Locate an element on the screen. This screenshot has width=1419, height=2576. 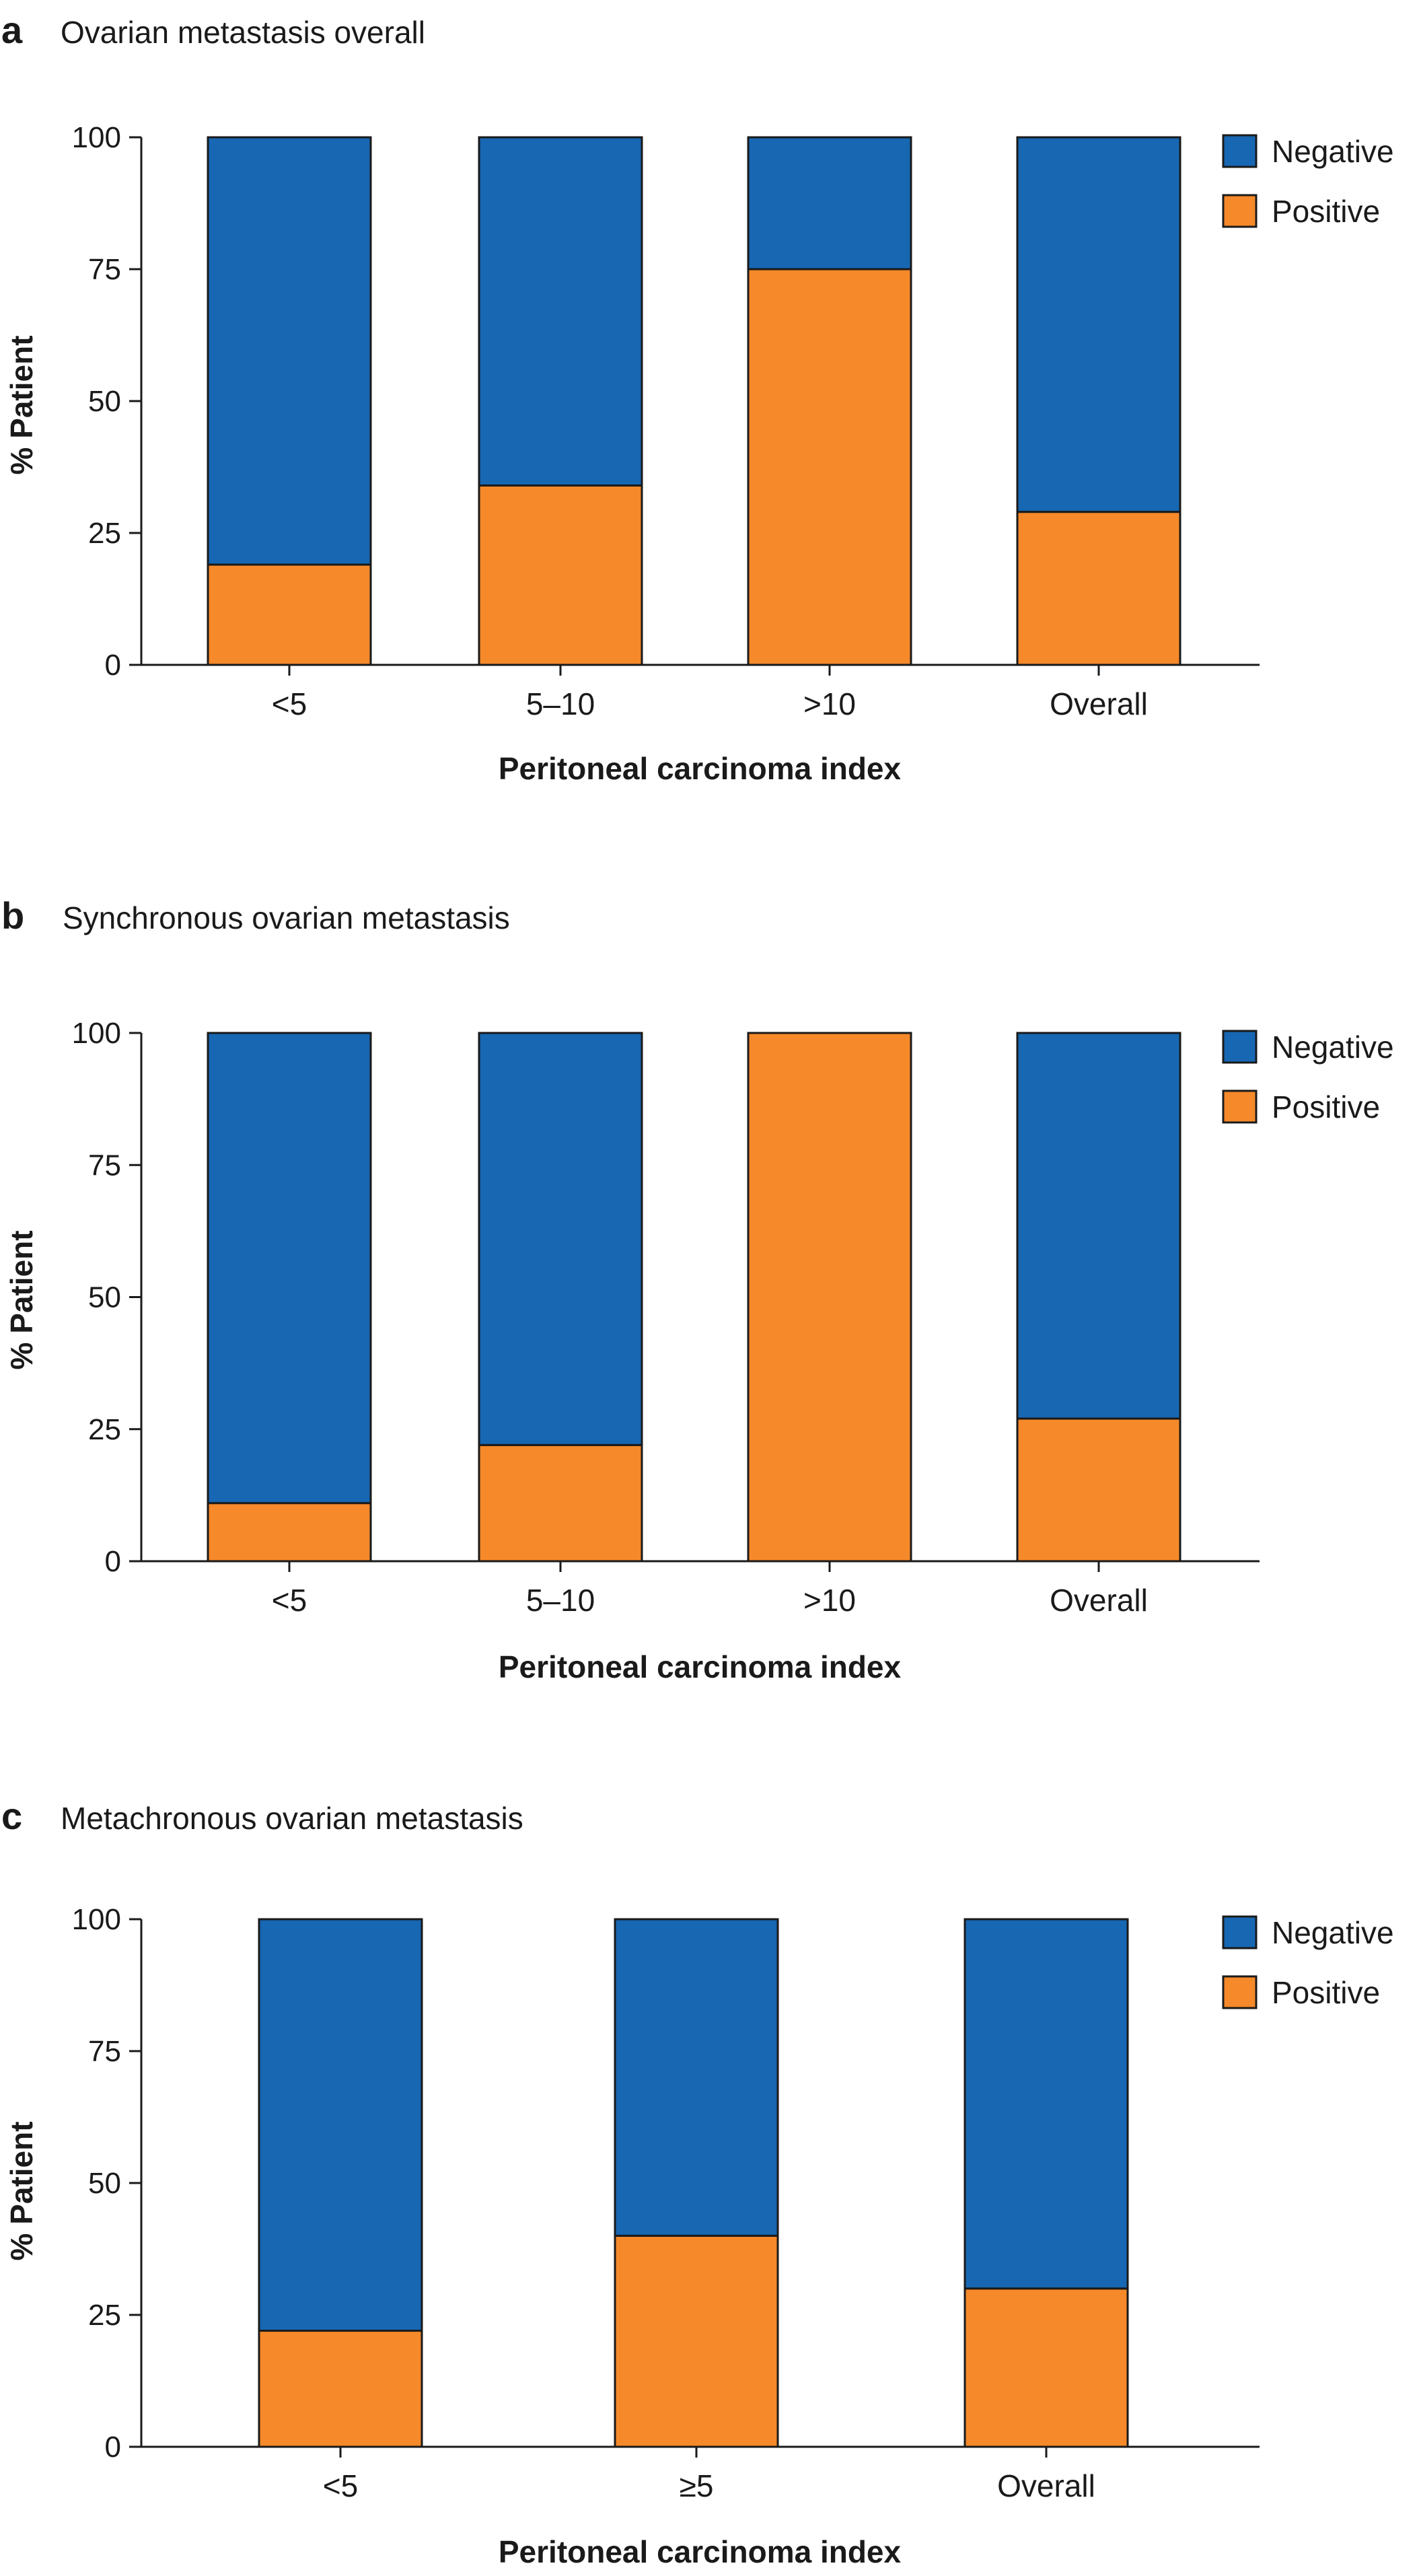
panel-c-ylabel: % Patient is located at coordinates (21, 2190).